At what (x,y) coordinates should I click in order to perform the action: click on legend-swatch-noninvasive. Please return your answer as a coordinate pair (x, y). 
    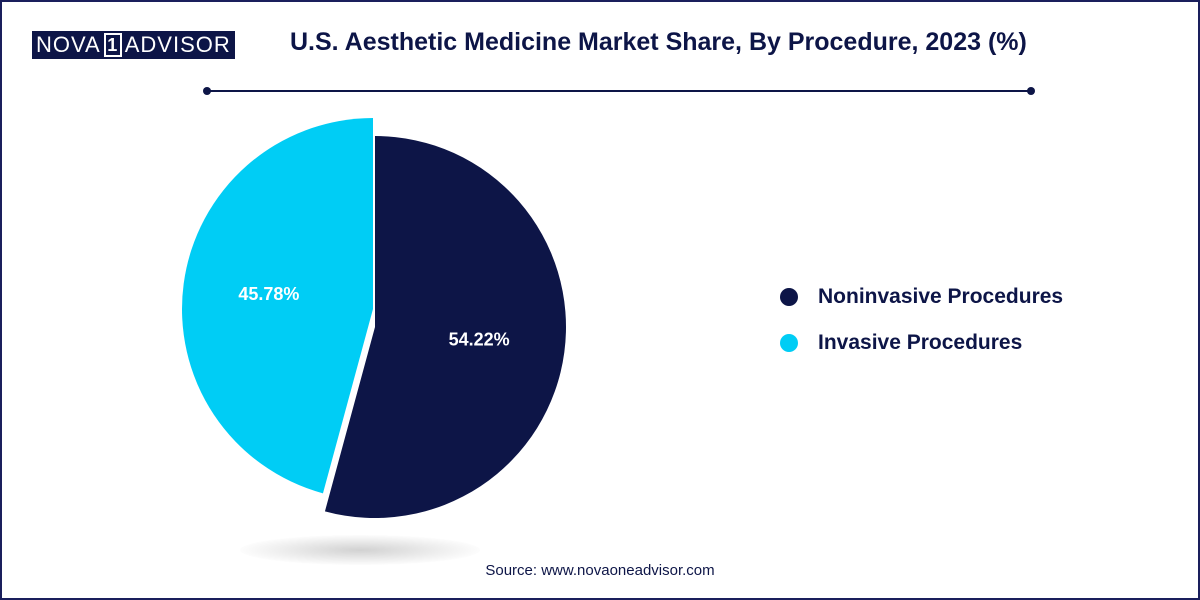
    Looking at the image, I should click on (789, 297).